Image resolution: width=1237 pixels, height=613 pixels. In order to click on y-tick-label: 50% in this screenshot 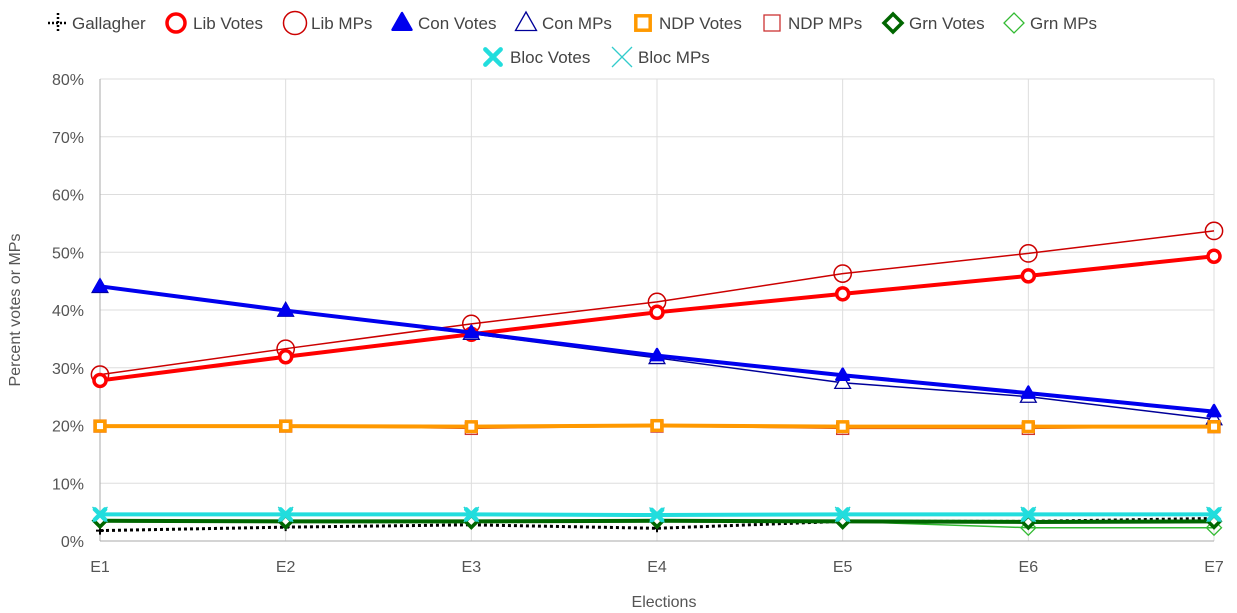, I will do `click(68, 253)`.